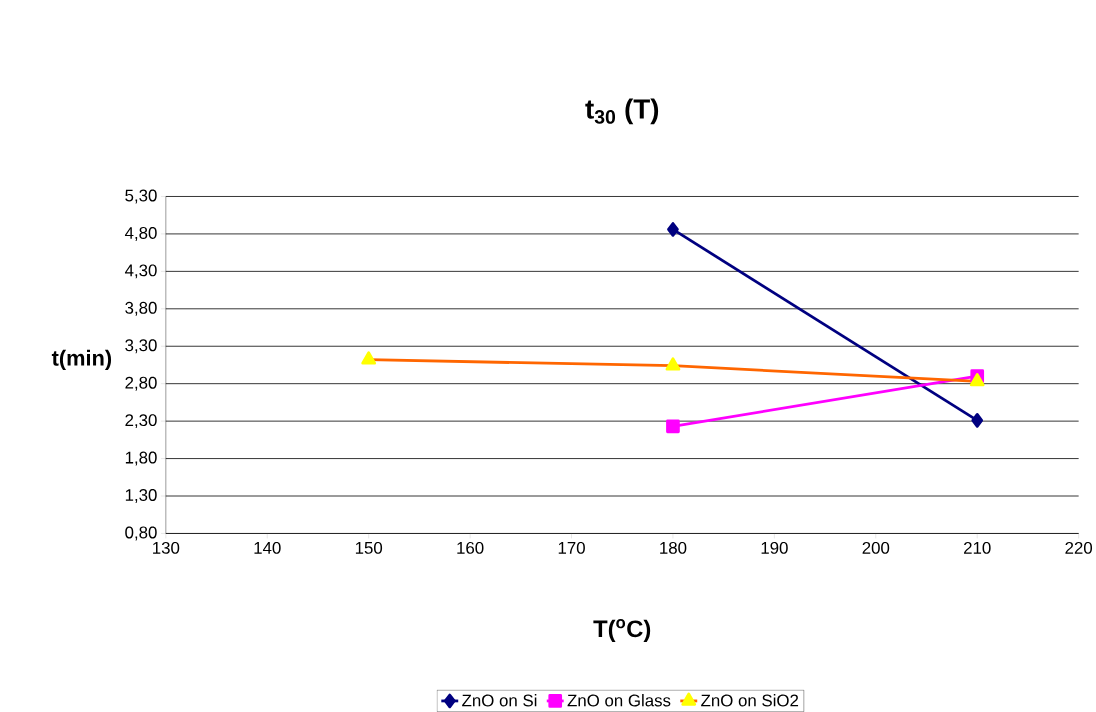 This screenshot has height=712, width=1096. Describe the element at coordinates (876, 547) in the screenshot. I see `x-tick-label: 200` at that location.